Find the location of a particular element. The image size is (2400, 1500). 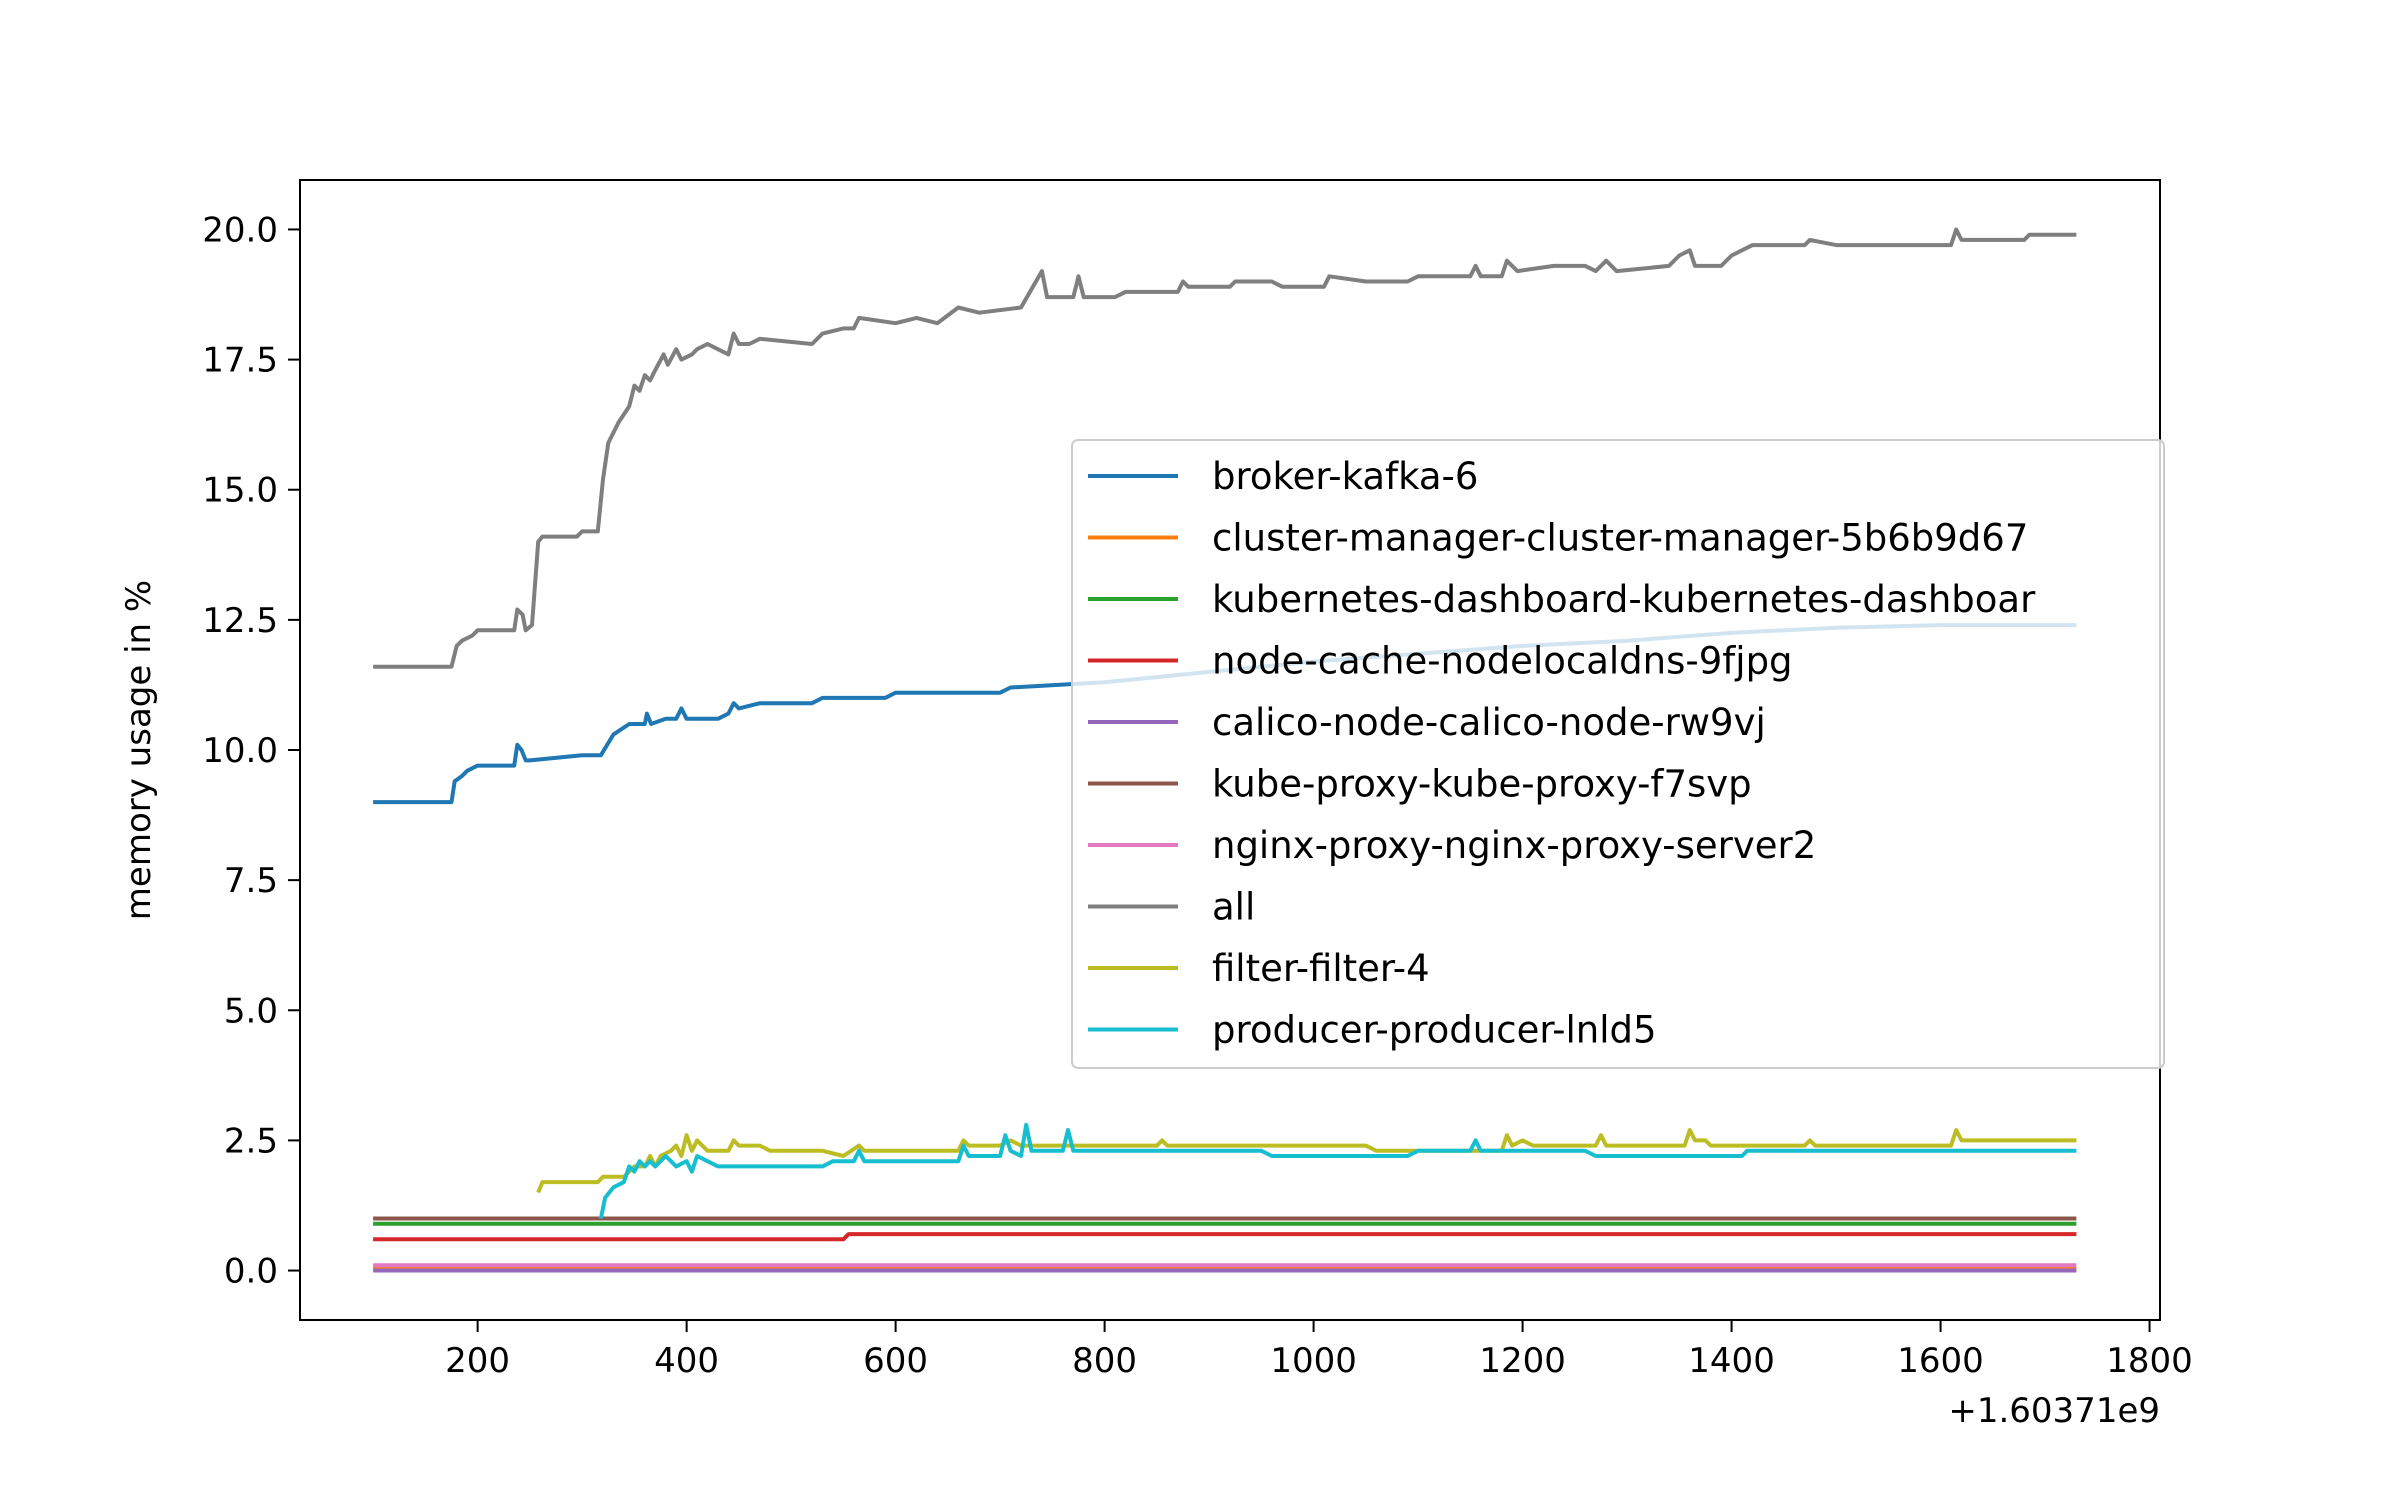

y-axis: 0.0 2.5 5.0 7.5 10.0 12.5 15.0 17.5 20.0 is located at coordinates (251, 751).